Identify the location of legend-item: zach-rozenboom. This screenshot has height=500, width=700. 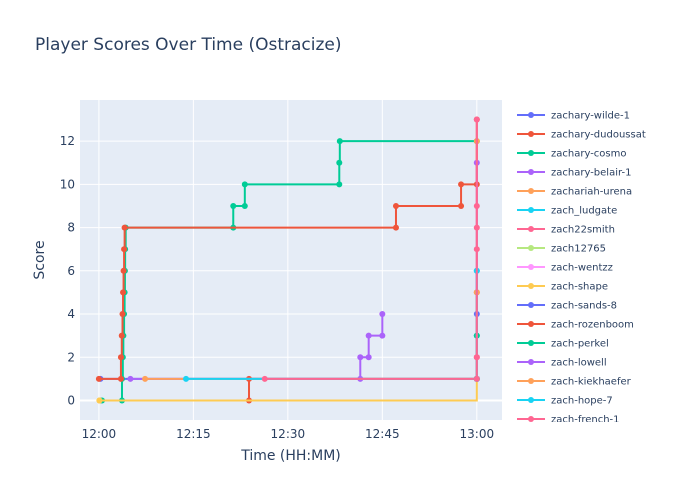
(575, 325).